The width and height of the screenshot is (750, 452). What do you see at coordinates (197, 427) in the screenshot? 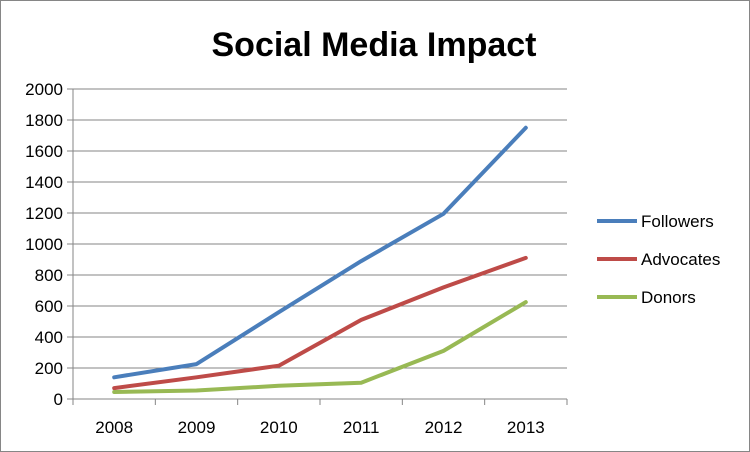
I see `x-tick-label: 2009` at bounding box center [197, 427].